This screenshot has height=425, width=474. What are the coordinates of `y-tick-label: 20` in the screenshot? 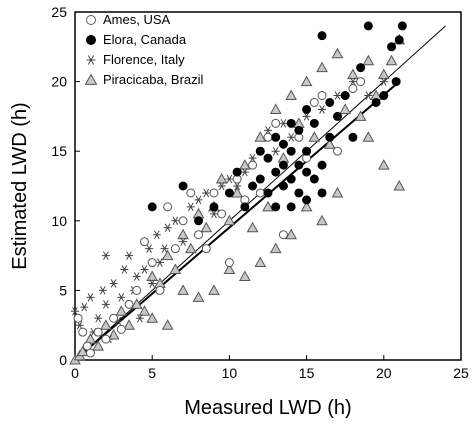 It's located at (59, 82).